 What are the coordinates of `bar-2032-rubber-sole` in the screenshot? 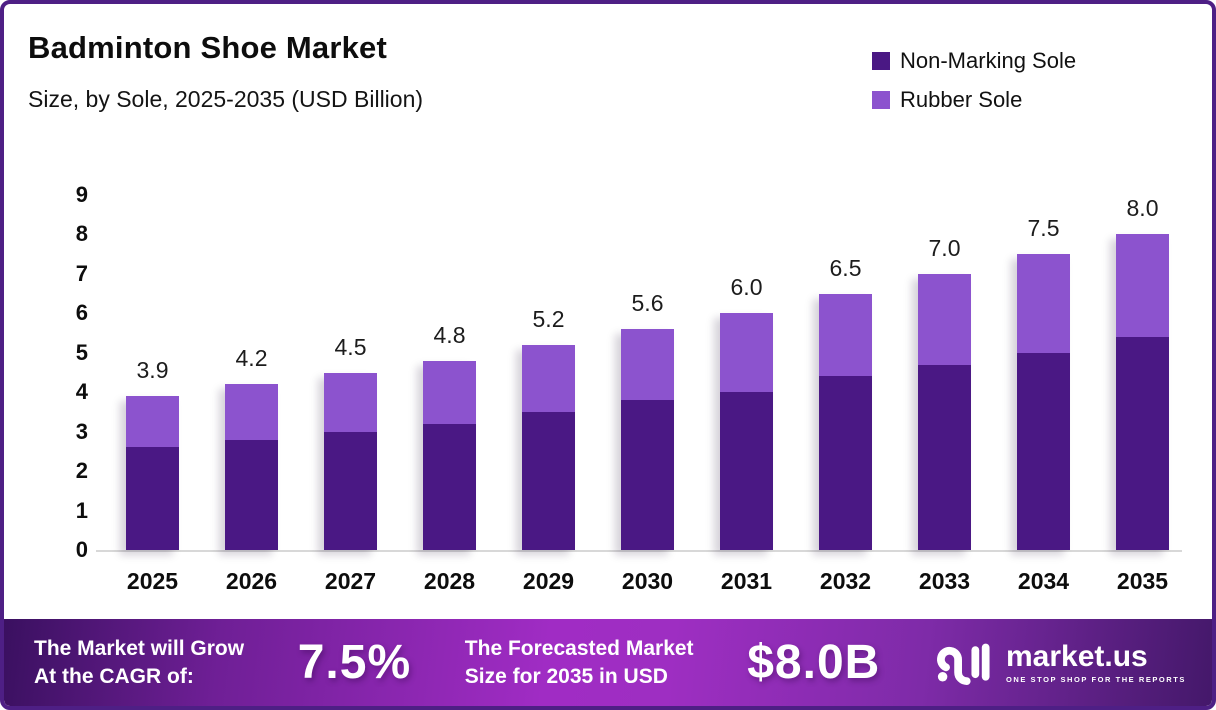 It's located at (845, 335).